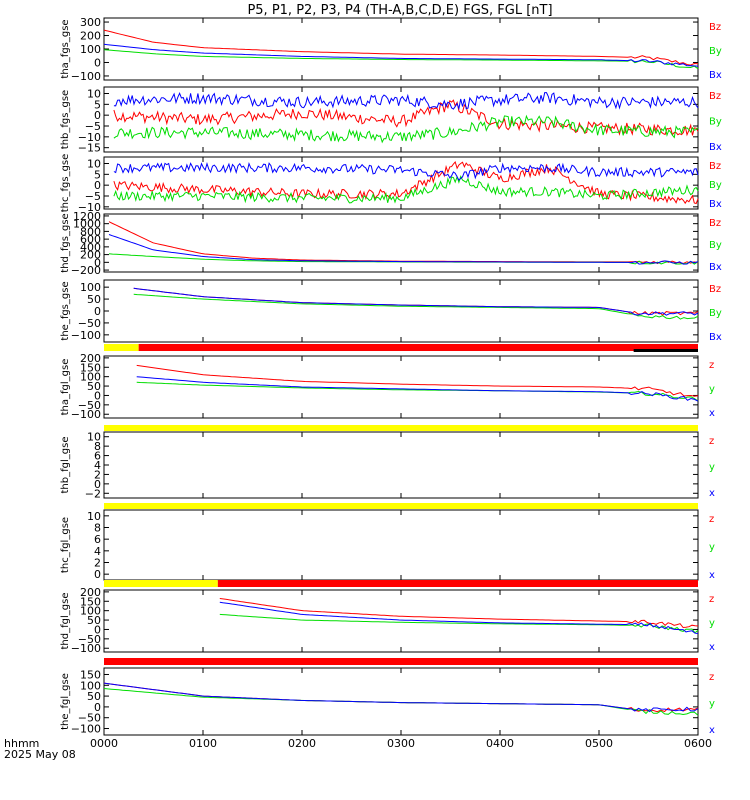 Image resolution: width=750 pixels, height=800 pixels. What do you see at coordinates (302, 743) in the screenshot?
I see `x-tick-label: 0200` at bounding box center [302, 743].